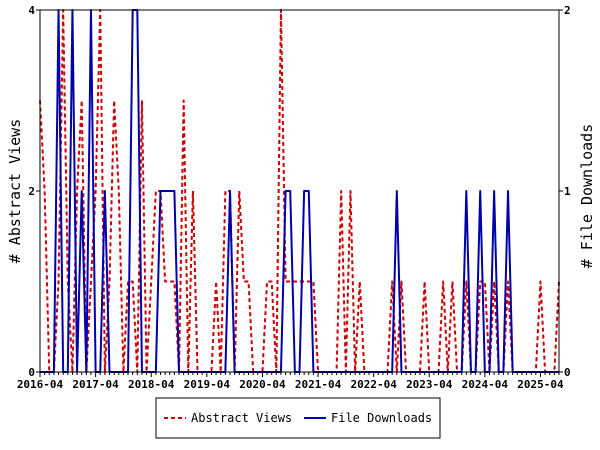 The width and height of the screenshot is (600, 450). What do you see at coordinates (15, 191) in the screenshot?
I see `y-axis-title: # Abstract Views` at bounding box center [15, 191].